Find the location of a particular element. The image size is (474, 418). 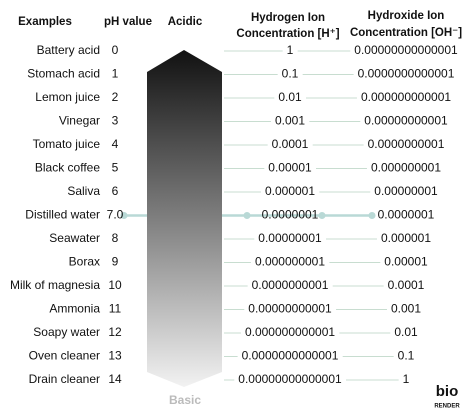

header-hydrogen: Hydrogen Ion is located at coordinates (288, 18).